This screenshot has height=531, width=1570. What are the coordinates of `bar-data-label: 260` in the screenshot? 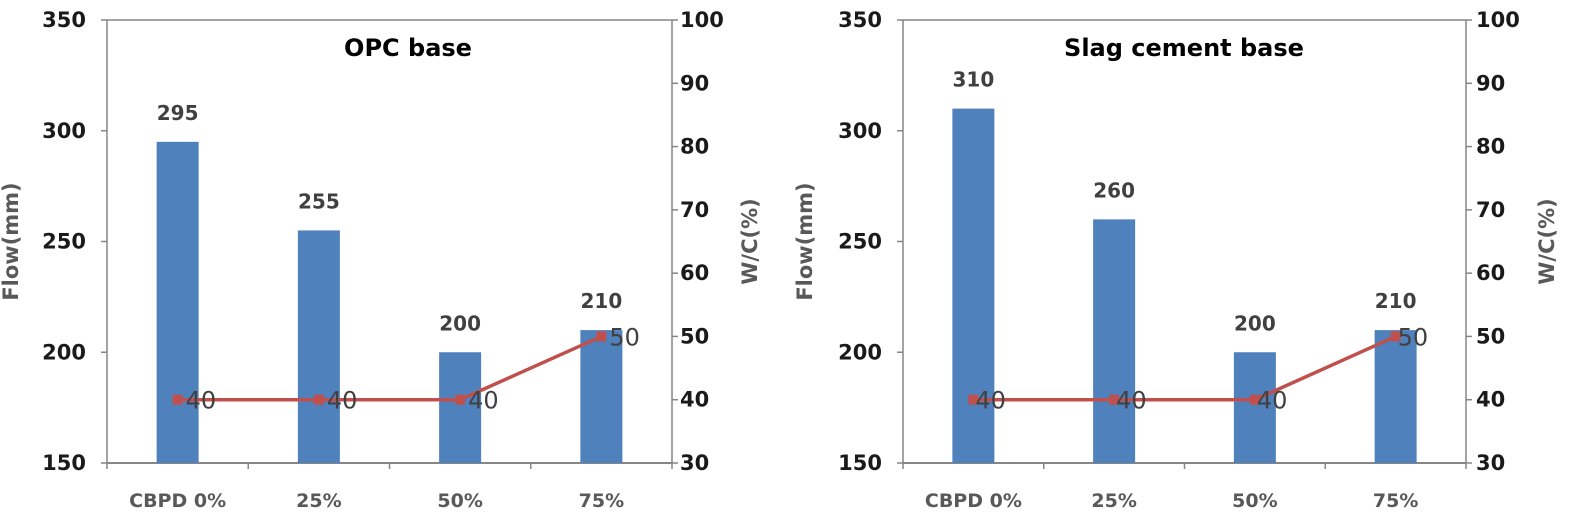 It's located at (1114, 190).